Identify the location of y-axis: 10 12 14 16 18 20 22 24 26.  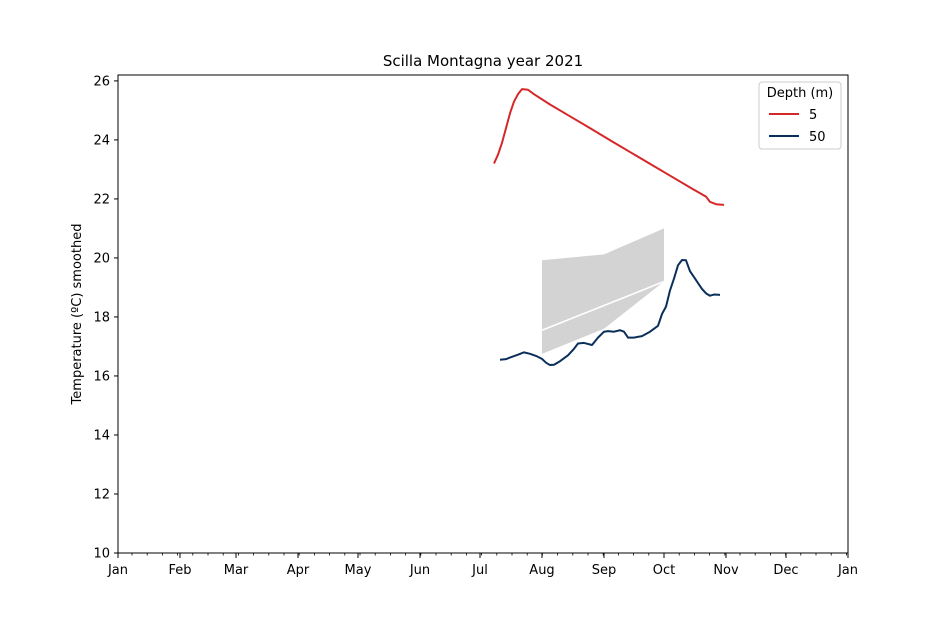
(105, 318).